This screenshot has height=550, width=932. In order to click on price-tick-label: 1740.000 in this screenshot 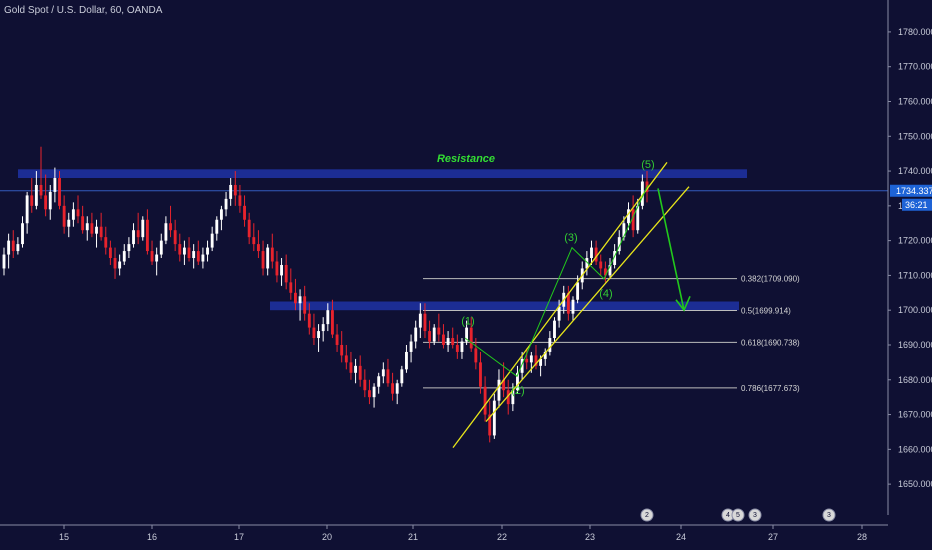, I will do `click(915, 171)`.